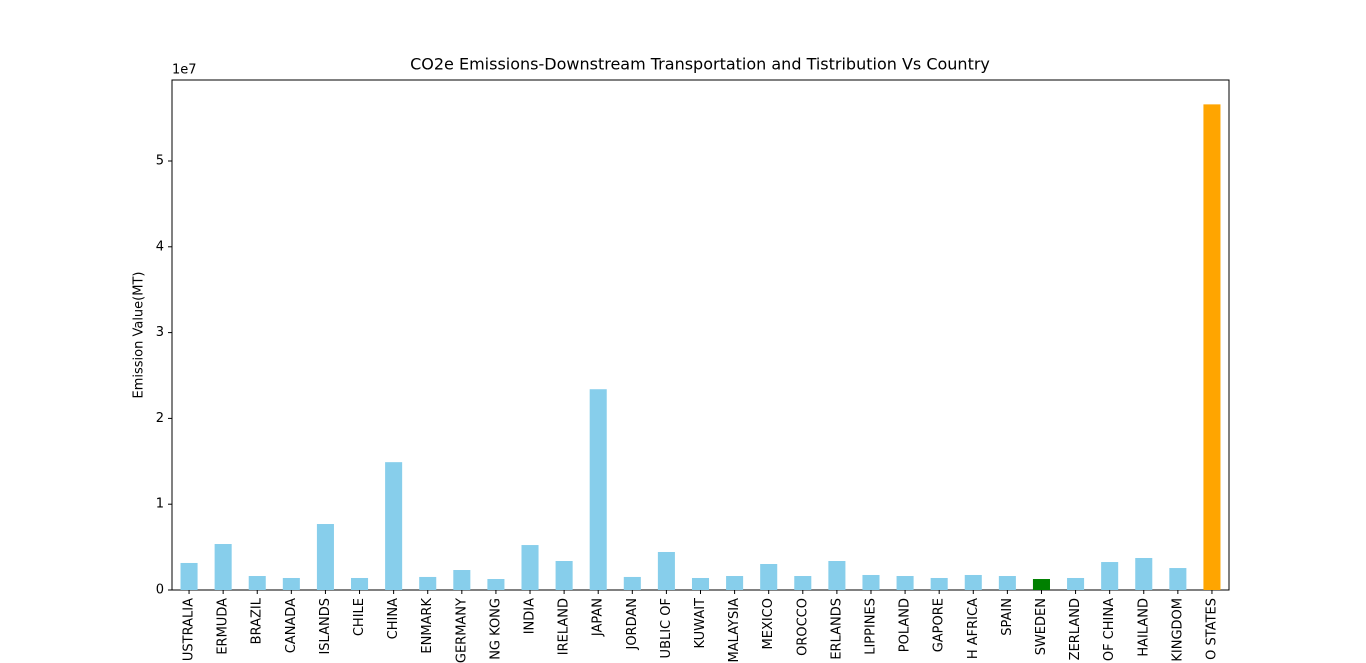 The height and width of the screenshot is (663, 1366). I want to click on x-tick-label: NG KONG, so click(495, 629).